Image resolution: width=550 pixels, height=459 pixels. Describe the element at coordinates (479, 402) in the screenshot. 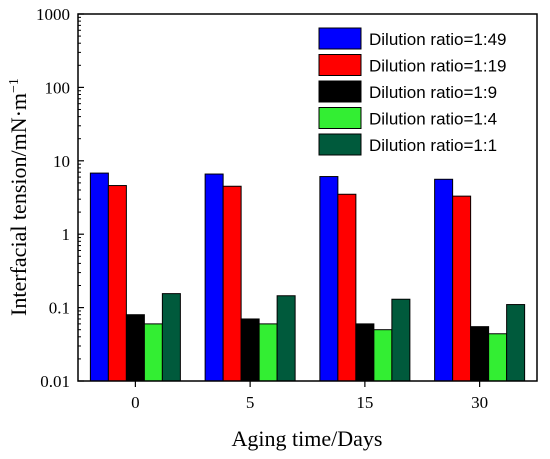

I see `x-tick-label: 30` at that location.